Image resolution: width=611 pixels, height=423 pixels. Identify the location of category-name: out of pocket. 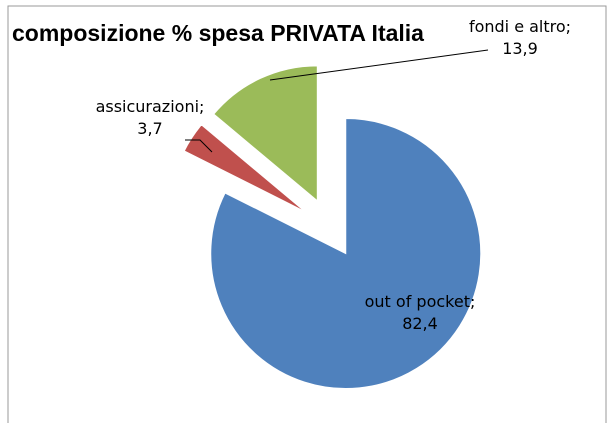
(417, 301).